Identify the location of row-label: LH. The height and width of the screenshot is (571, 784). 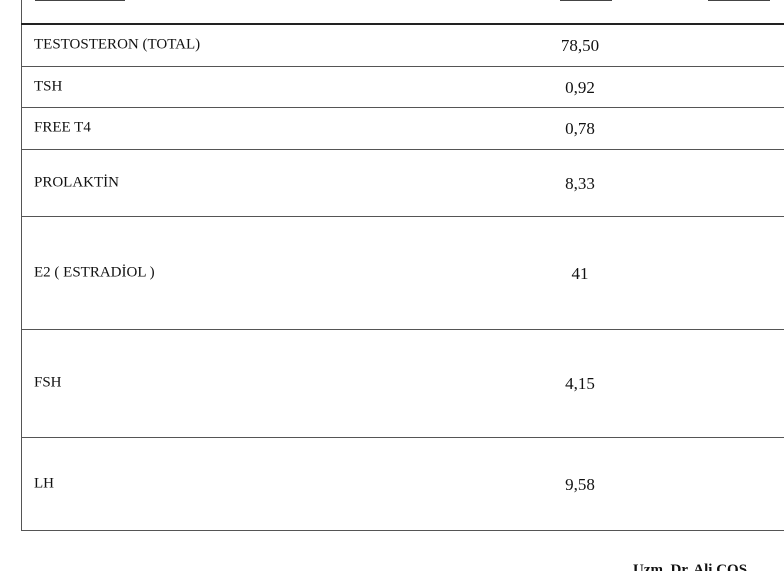
(44, 483).